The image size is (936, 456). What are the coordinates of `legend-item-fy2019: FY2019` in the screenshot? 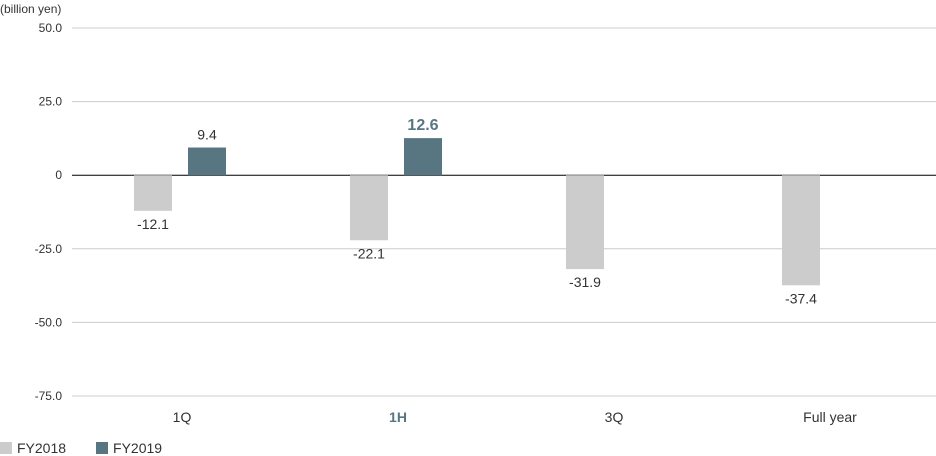 It's located at (129, 448).